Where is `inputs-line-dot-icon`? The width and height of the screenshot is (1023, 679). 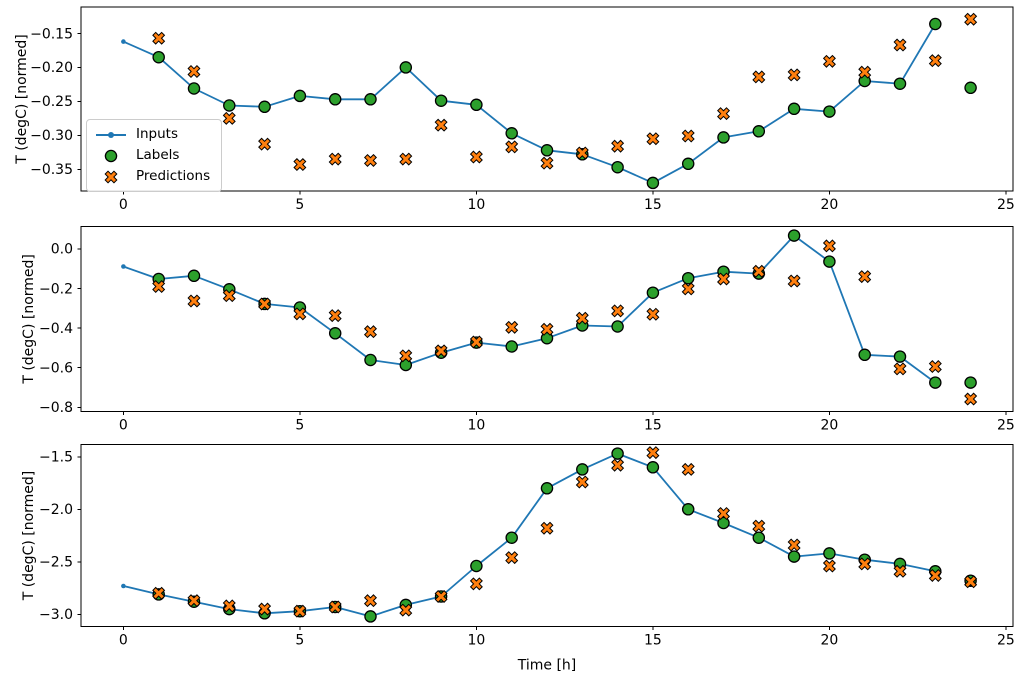 inputs-line-dot-icon is located at coordinates (111, 134).